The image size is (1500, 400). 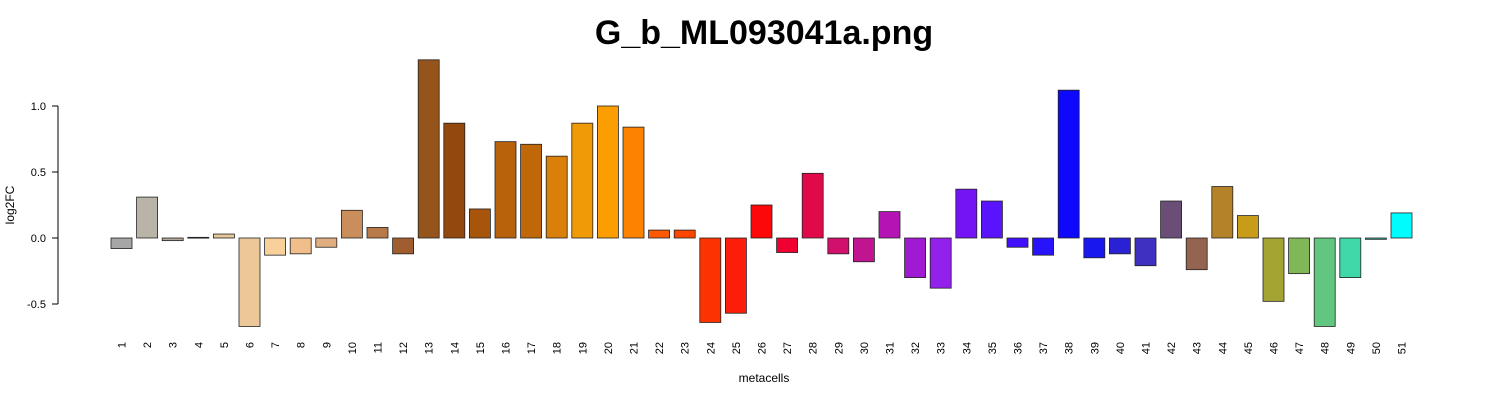 What do you see at coordinates (38, 107) in the screenshot?
I see `y-tick-label: 1.0` at bounding box center [38, 107].